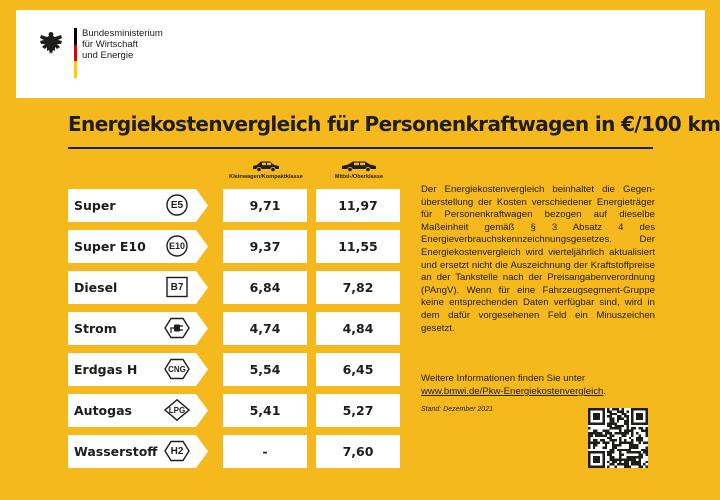 The height and width of the screenshot is (500, 720). I want to click on badge-label: E5, so click(177, 205).